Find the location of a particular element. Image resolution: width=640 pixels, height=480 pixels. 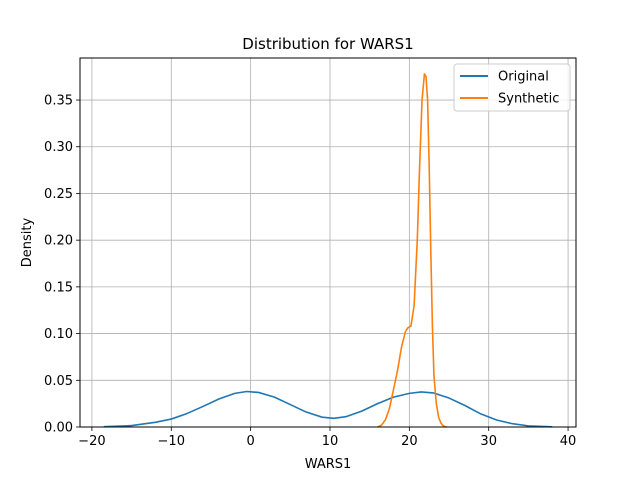

legend-label-synthetic: Synthetic is located at coordinates (528, 99).